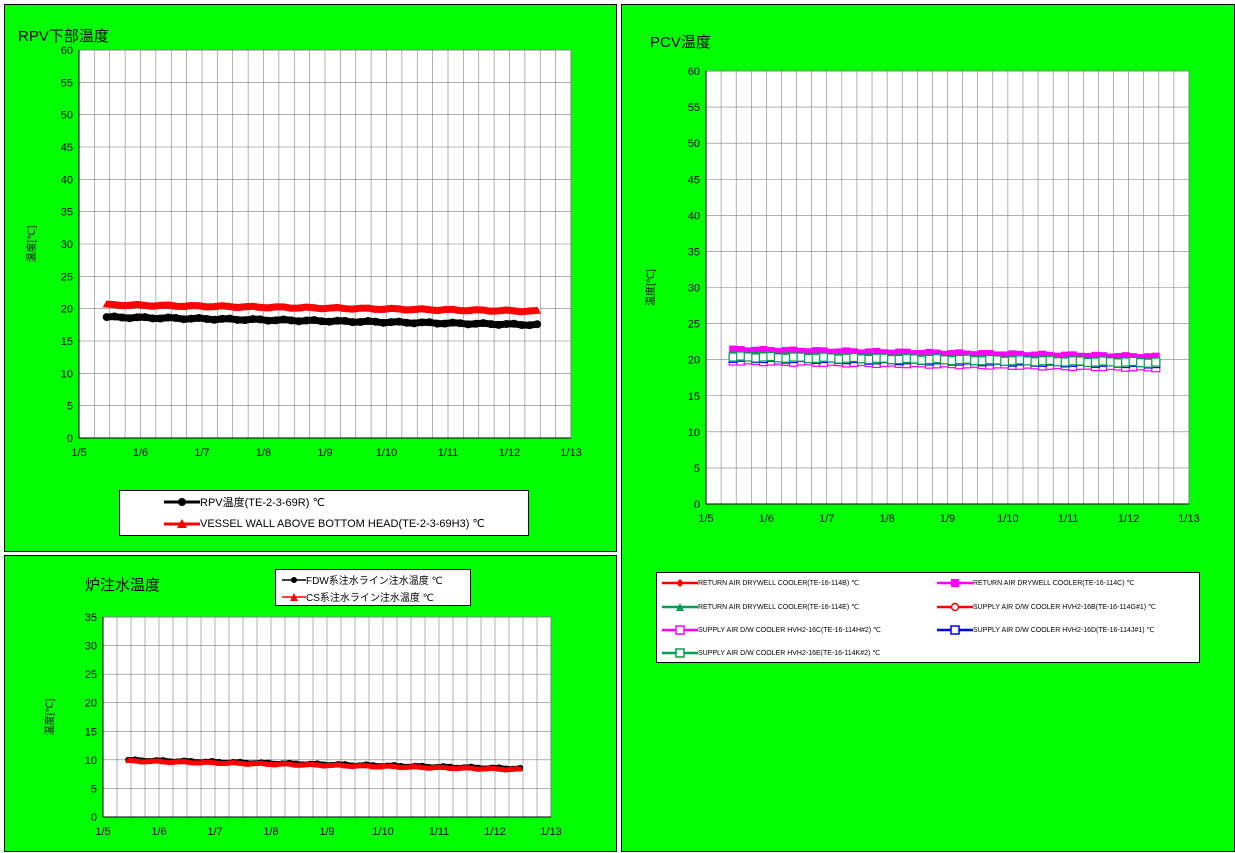 This screenshot has width=1235, height=853. Describe the element at coordinates (294, 596) in the screenshot. I see `legend-swatch-cs` at that location.